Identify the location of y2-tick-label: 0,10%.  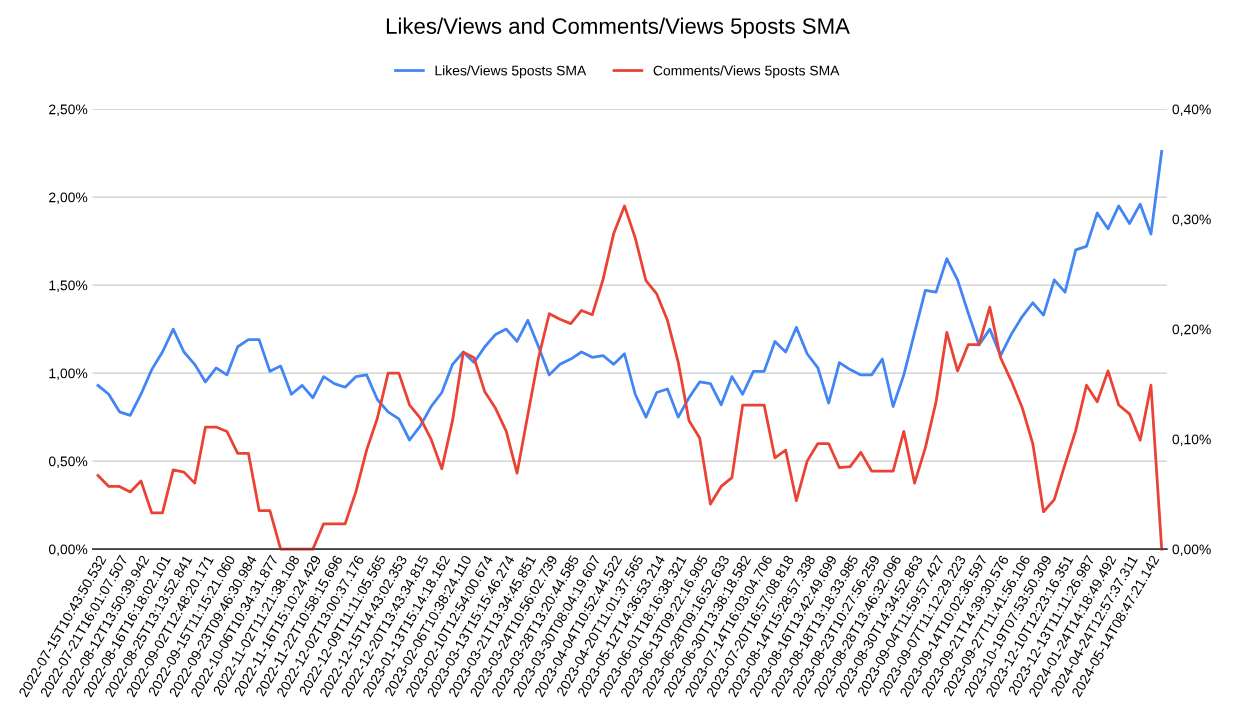
(1191, 440).